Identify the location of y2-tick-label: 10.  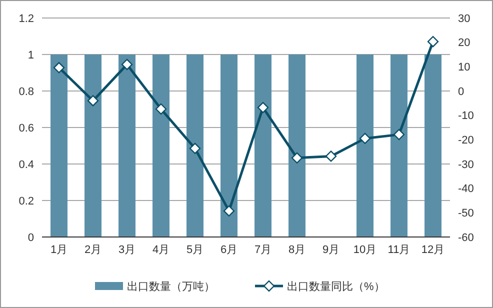
(464, 68).